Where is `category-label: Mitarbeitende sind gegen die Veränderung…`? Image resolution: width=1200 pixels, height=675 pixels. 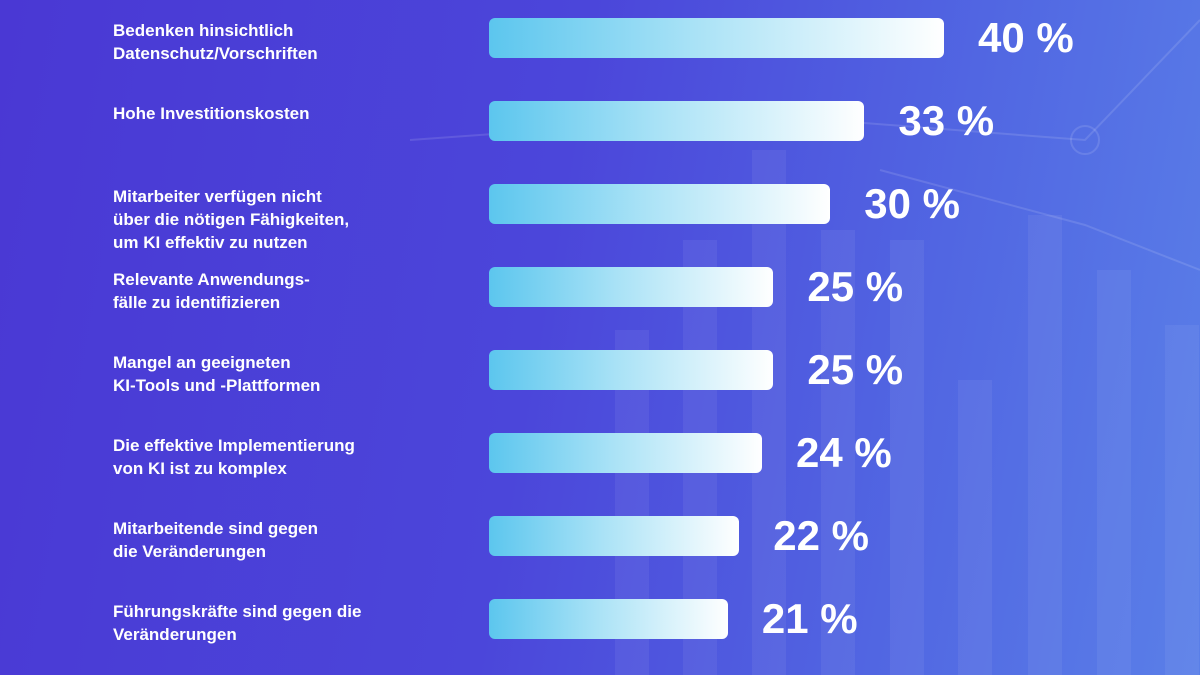 category-label: Mitarbeitende sind gegen die Veränderung… is located at coordinates (215, 540).